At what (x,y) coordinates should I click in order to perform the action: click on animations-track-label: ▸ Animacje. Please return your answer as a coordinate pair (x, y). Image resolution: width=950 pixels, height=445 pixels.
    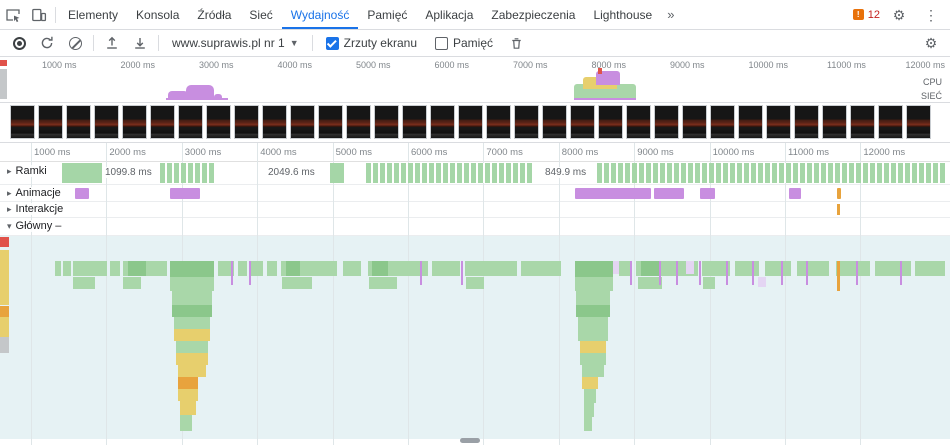
    Looking at the image, I should click on (34, 193).